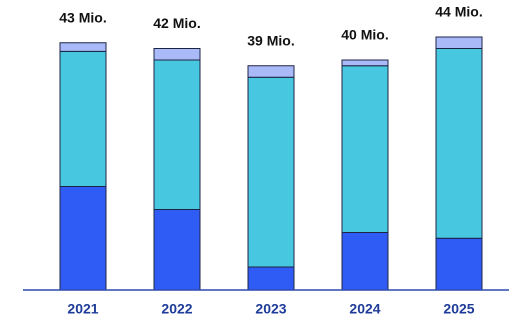  I want to click on total-label: 39 Mio., so click(270, 40).